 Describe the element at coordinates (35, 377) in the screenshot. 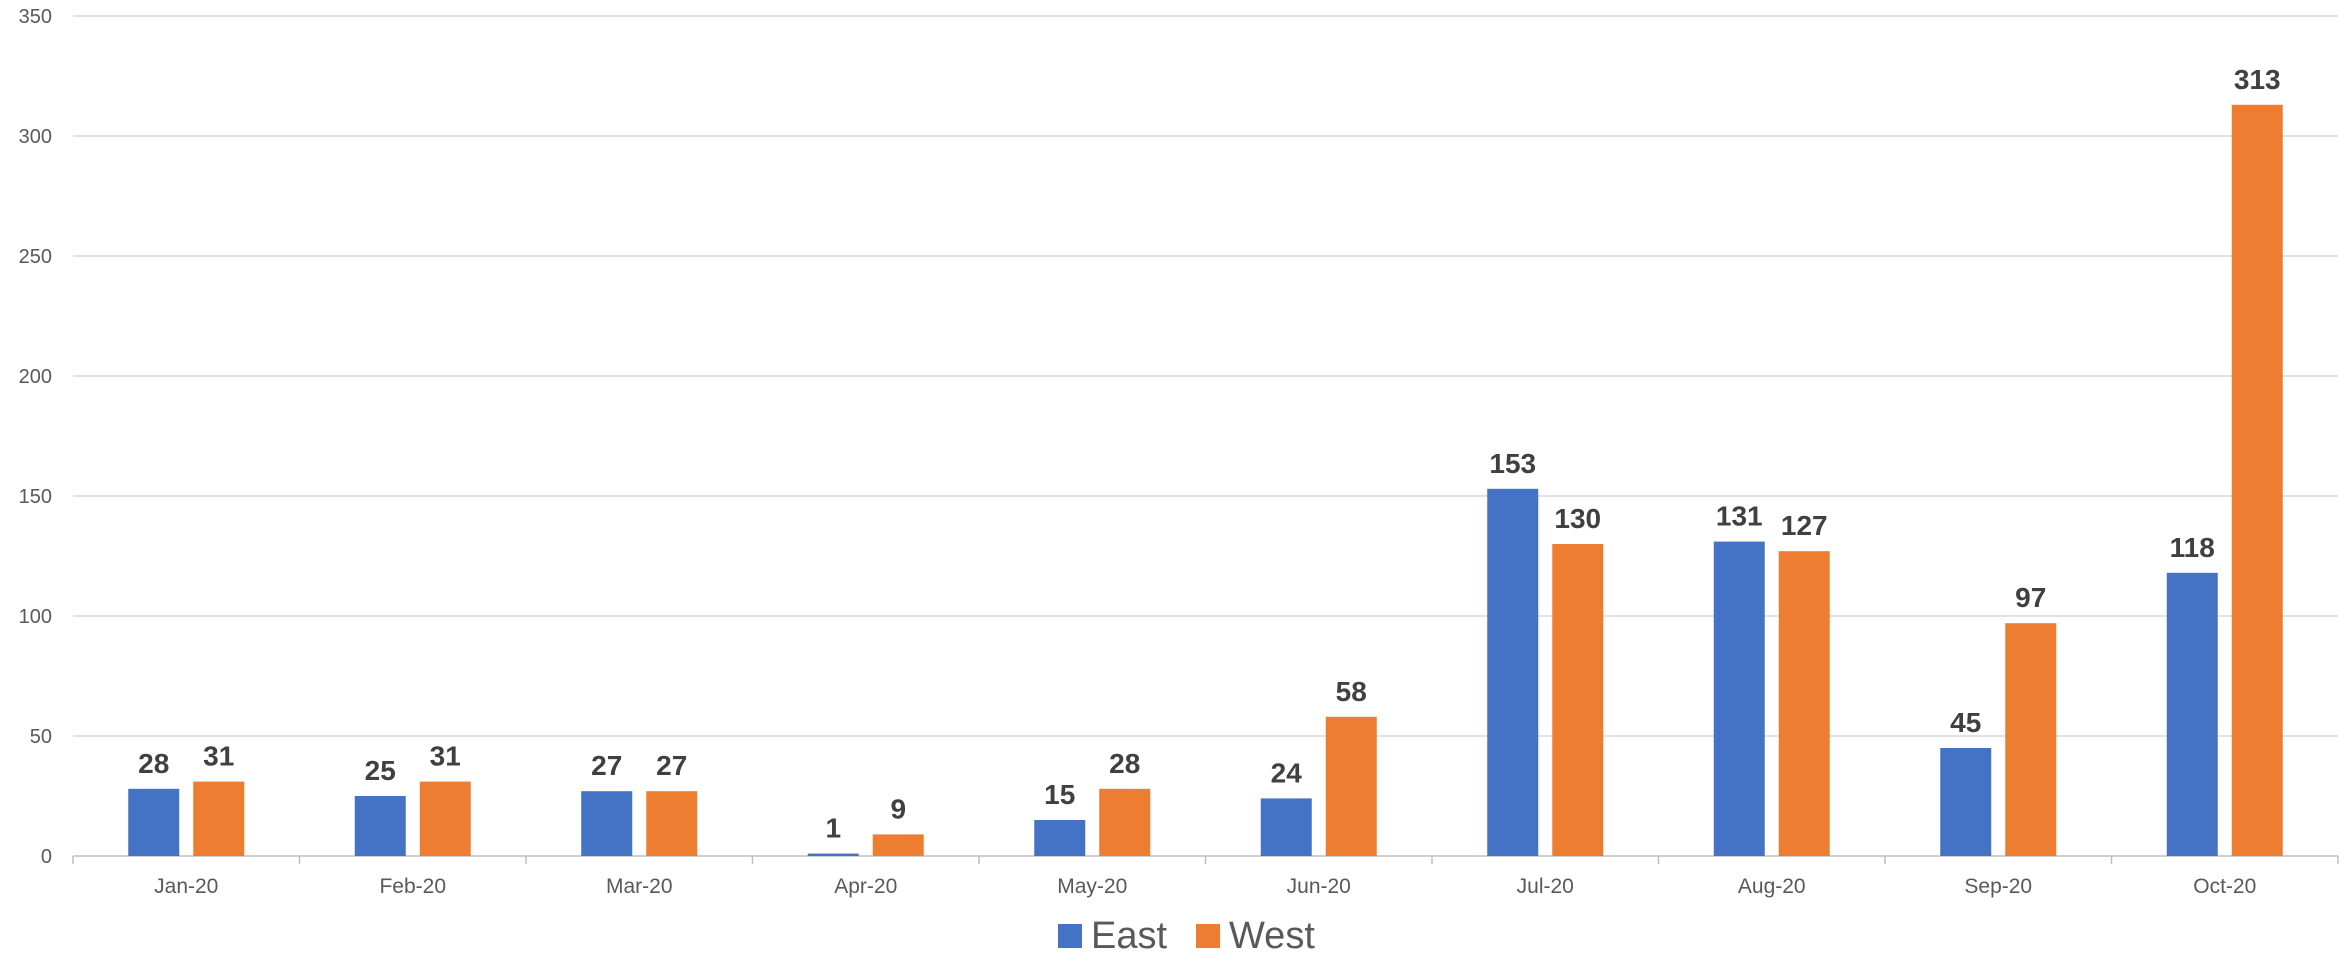

I see `y-tick-label: 200` at that location.